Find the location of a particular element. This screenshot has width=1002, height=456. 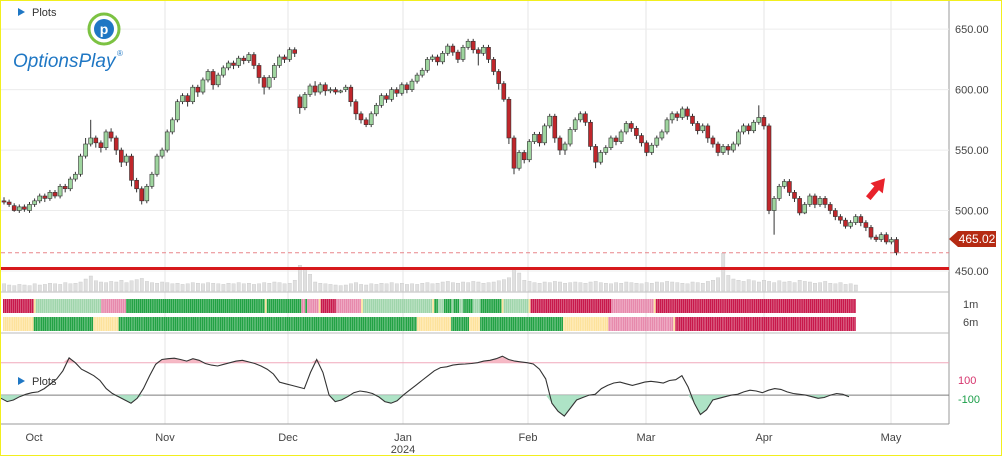

plots-toggle: Plots is located at coordinates (37, 13).